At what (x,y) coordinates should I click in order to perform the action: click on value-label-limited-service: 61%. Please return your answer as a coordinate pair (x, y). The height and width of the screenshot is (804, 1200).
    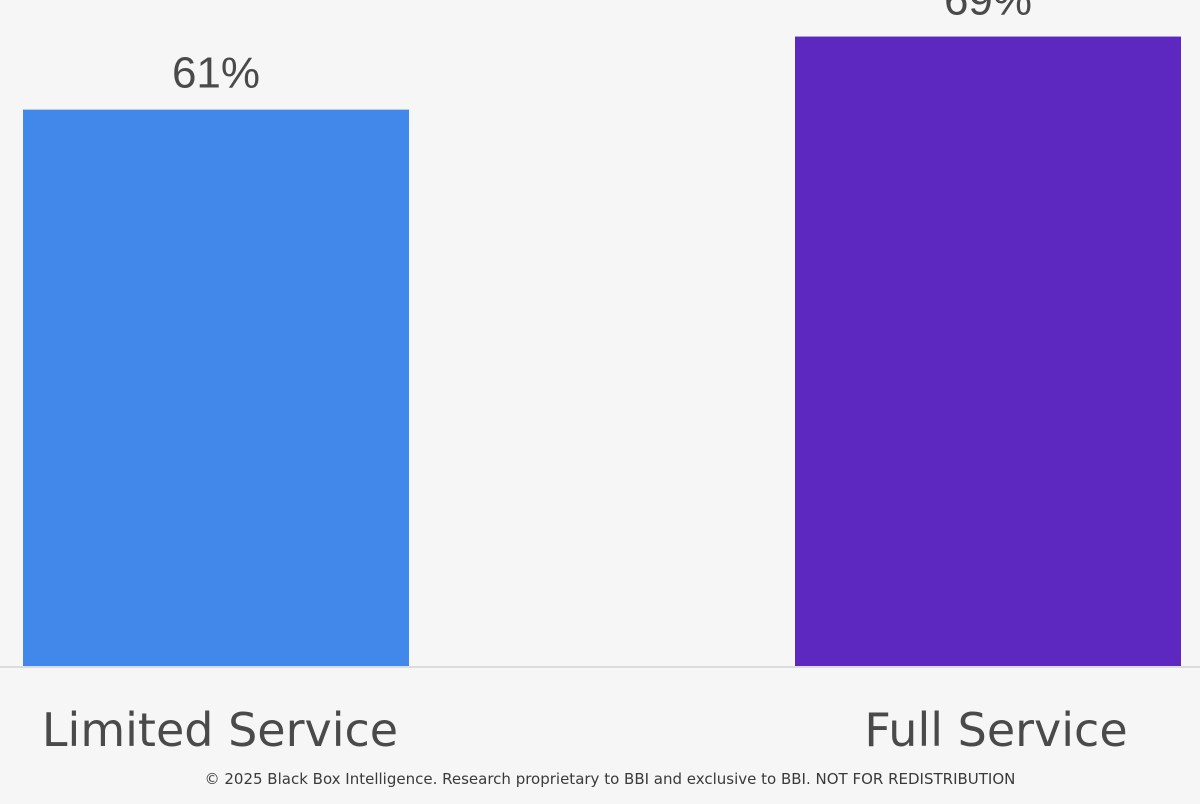
    Looking at the image, I should click on (216, 73).